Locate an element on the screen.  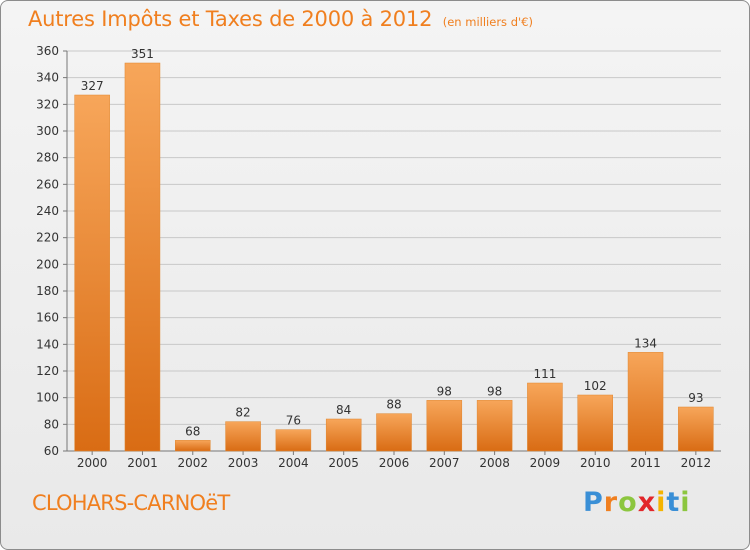
x-tick-label-2005: 2005 is located at coordinates (343, 463).